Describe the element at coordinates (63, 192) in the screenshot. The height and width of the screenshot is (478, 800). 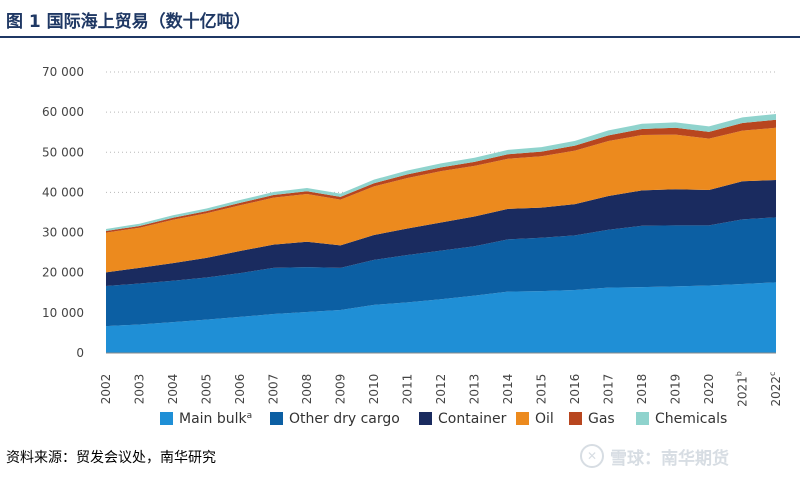
I see `y-tick-label: 40 000` at that location.